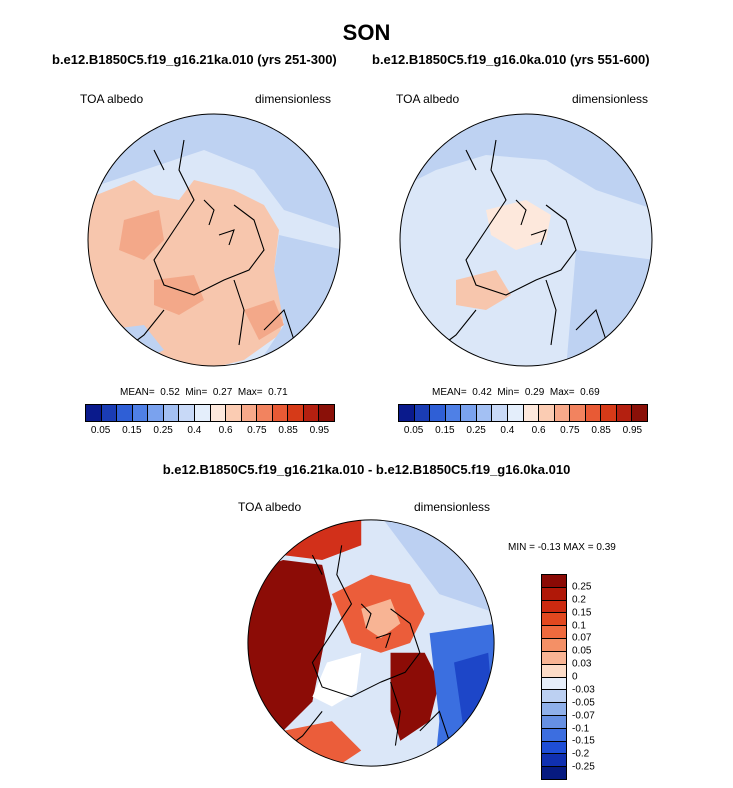  What do you see at coordinates (579, 625) in the screenshot?
I see `colorbar-tick-label: 0.1` at bounding box center [579, 625].